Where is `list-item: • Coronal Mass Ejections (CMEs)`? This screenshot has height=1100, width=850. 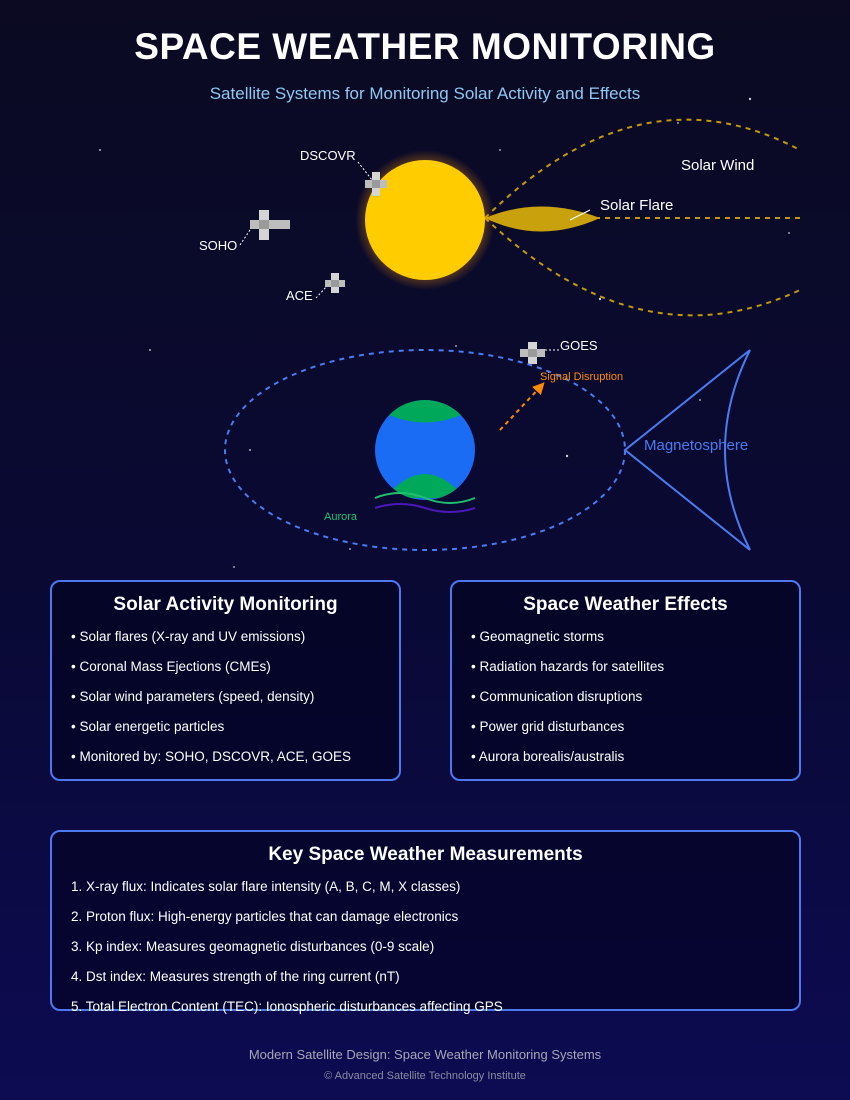 list-item: • Coronal Mass Ejections (CMEs) is located at coordinates (171, 666).